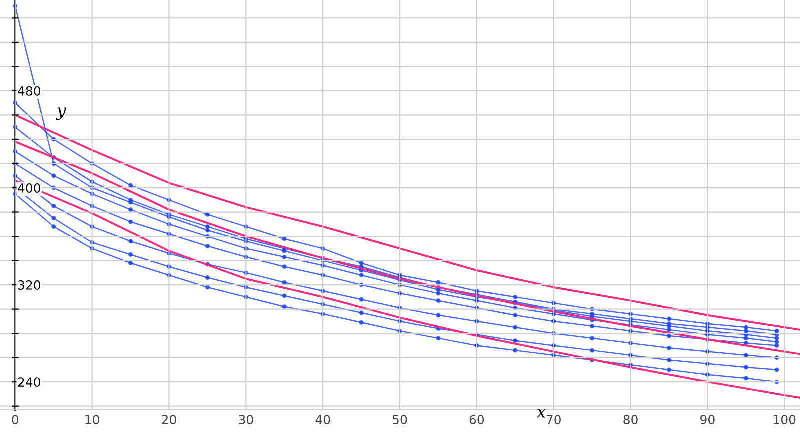 This screenshot has width=800, height=434. Describe the element at coordinates (29, 188) in the screenshot. I see `y-tick-label: 400` at that location.